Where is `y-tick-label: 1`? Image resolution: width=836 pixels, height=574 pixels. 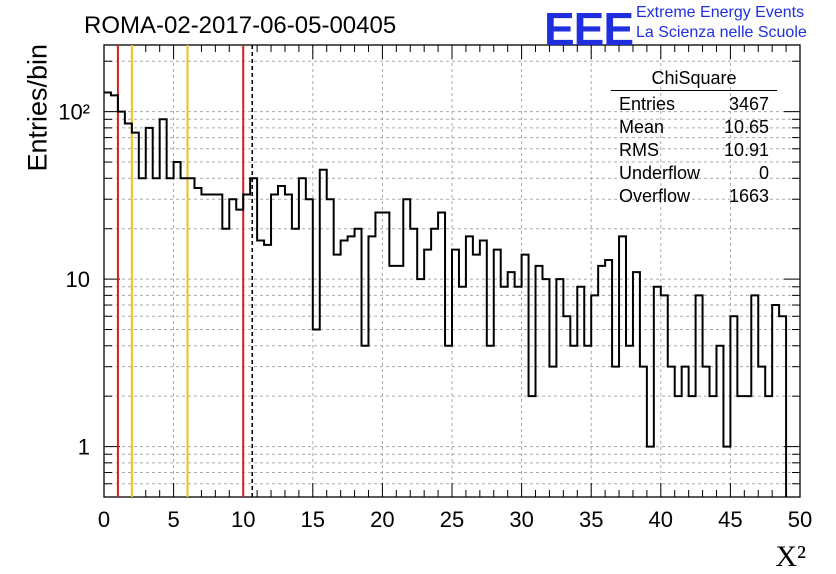
y-tick-label: 1 is located at coordinates (84, 447).